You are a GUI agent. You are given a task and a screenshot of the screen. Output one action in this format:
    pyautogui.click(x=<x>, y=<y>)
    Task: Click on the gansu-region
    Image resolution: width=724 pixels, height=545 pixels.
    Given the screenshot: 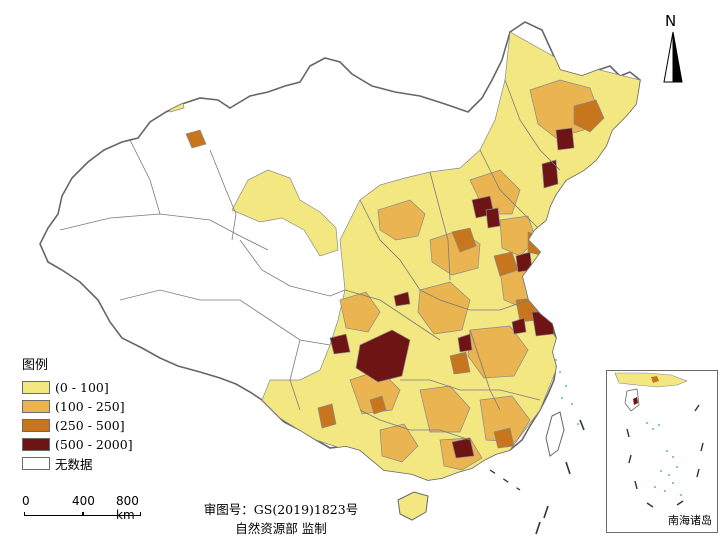 What is the action you would take?
    pyautogui.click(x=285, y=213)
    